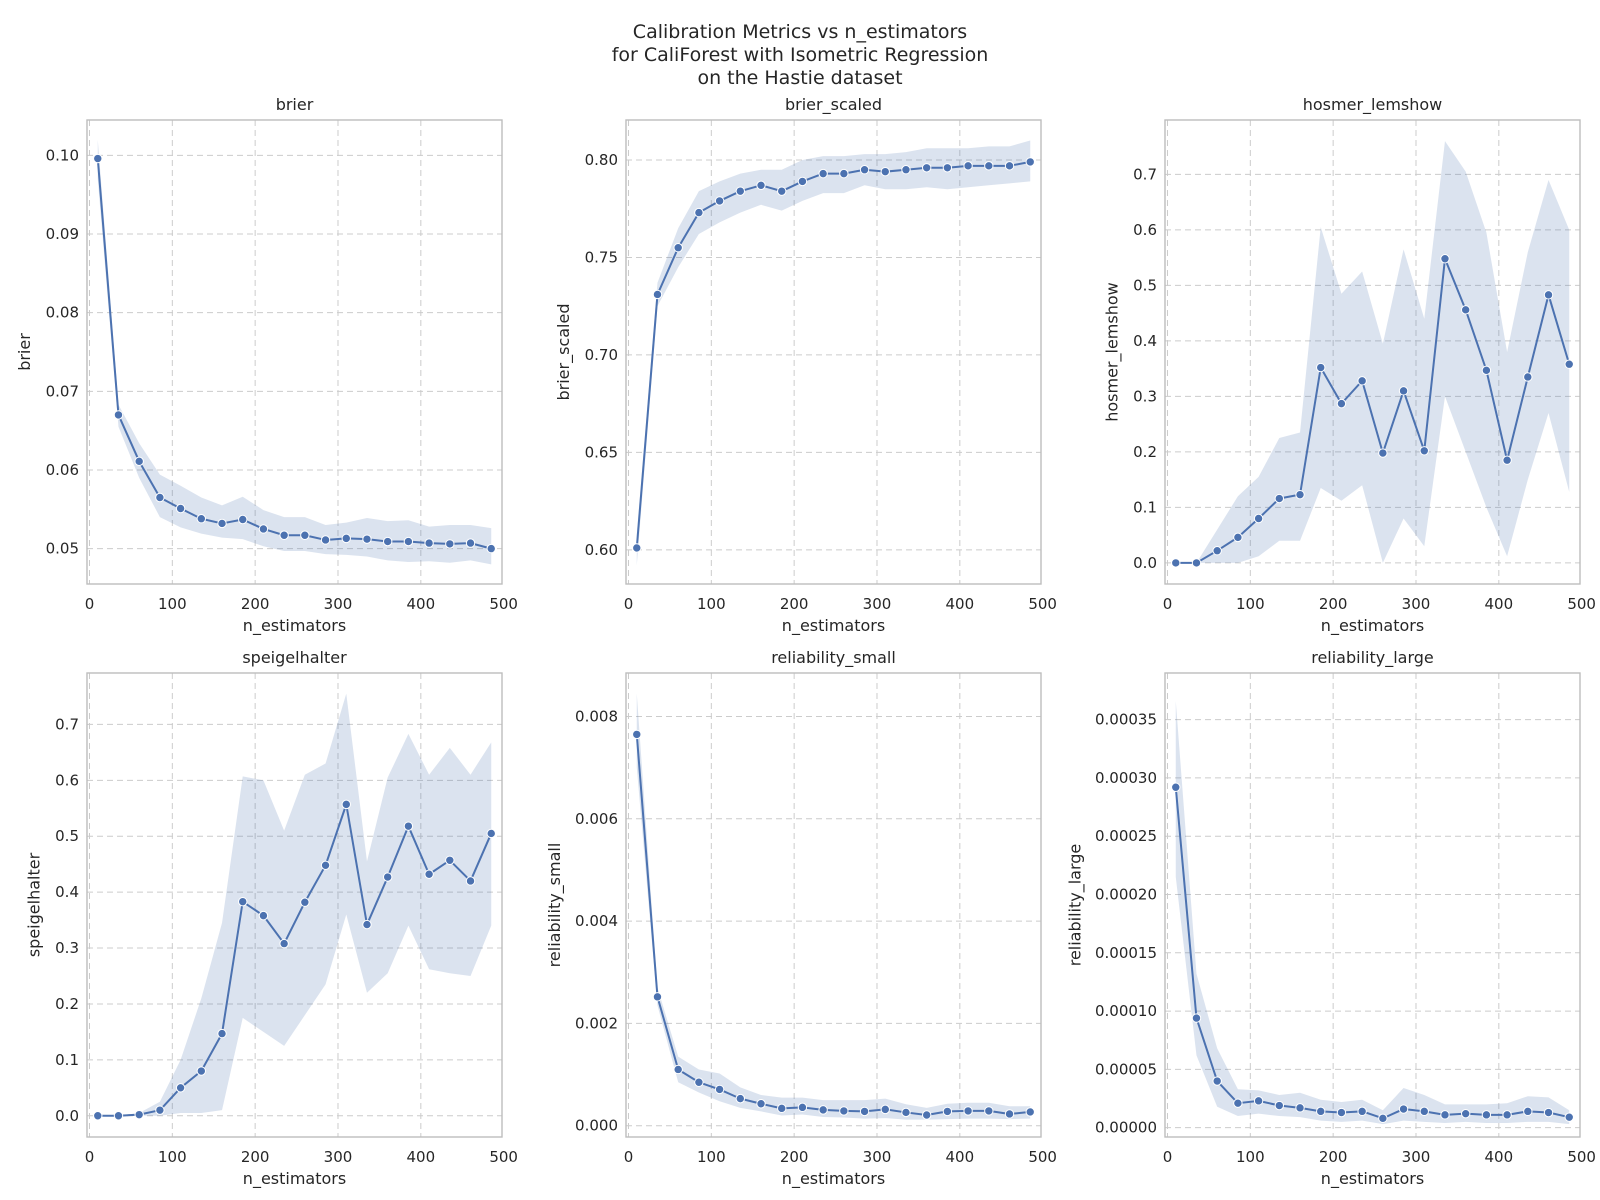 This screenshot has width=1600, height=1200. What do you see at coordinates (596, 1126) in the screenshot?
I see `y-tick-label: 0.000` at bounding box center [596, 1126].